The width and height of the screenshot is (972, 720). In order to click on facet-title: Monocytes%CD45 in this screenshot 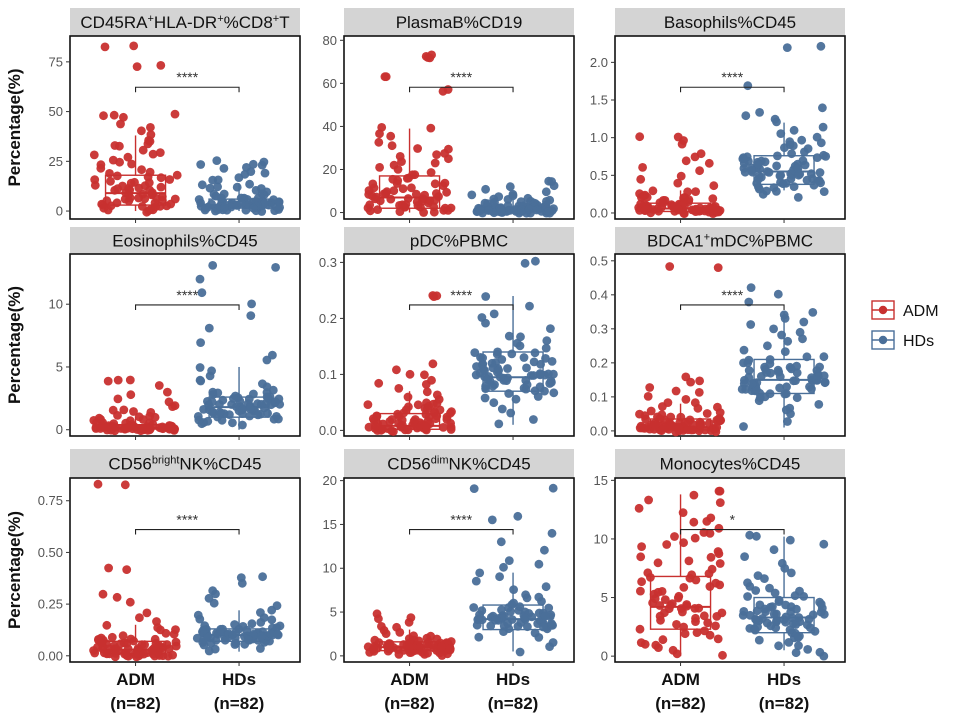, I will do `click(730, 464)`.